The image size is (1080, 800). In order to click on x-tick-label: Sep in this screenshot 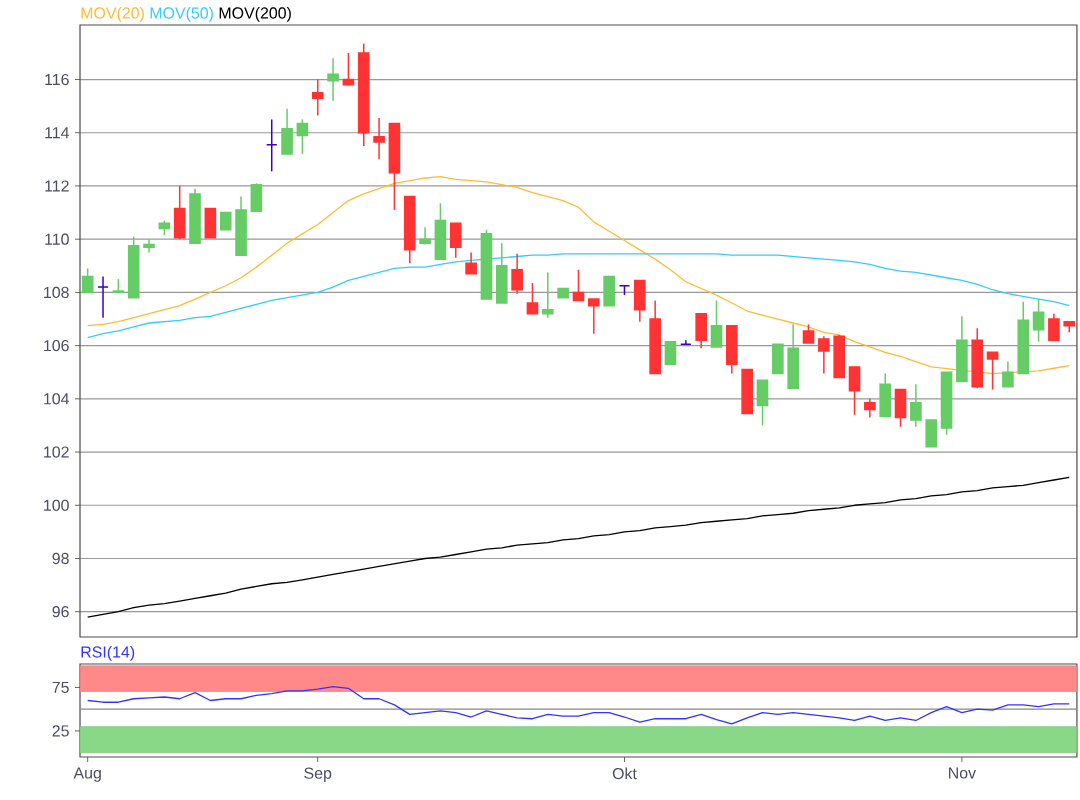, I will do `click(318, 774)`.